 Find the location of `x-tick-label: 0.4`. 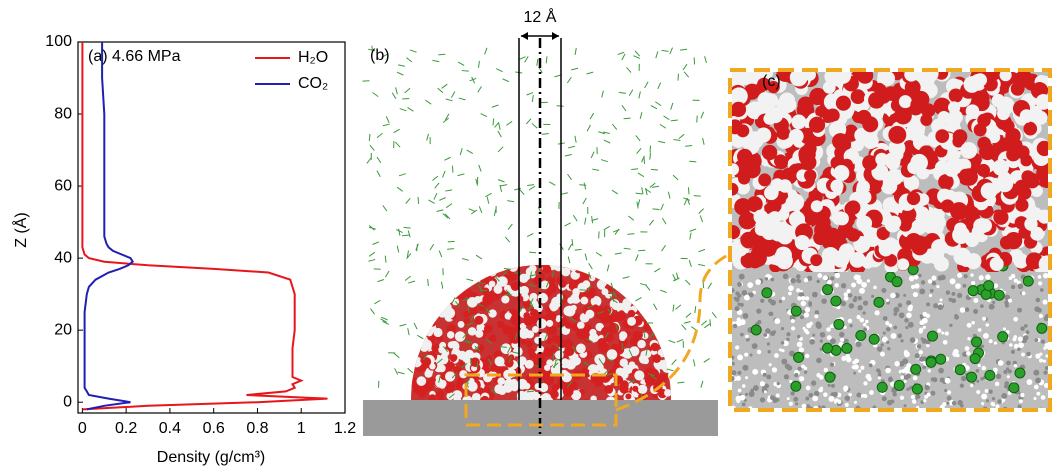

x-tick-label: 0.4 is located at coordinates (170, 428).